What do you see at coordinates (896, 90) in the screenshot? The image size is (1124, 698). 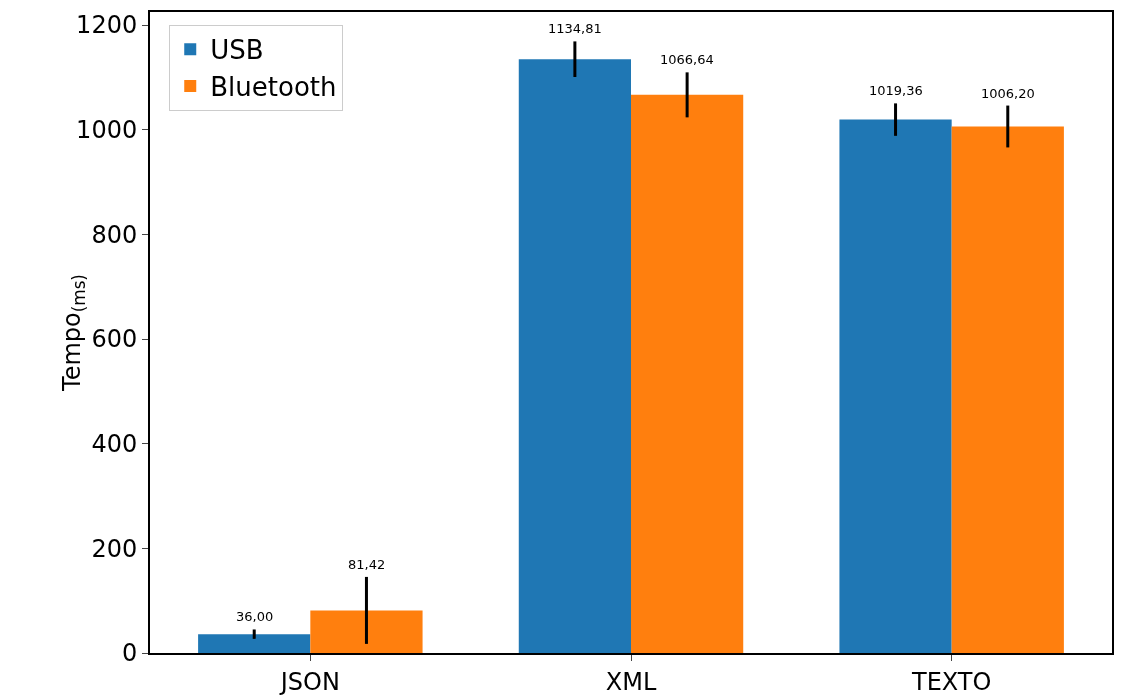 I see `data-label: 1019,36` at bounding box center [896, 90].